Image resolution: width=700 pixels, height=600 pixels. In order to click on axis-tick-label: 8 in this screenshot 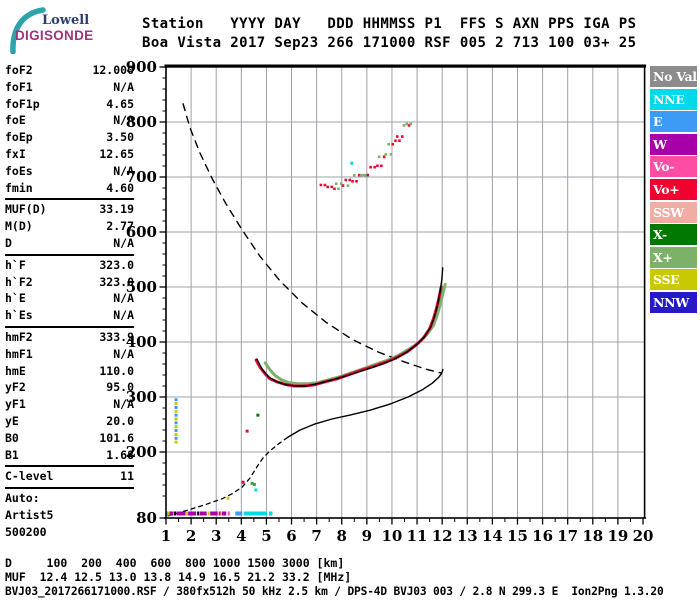, I will do `click(342, 536)`.